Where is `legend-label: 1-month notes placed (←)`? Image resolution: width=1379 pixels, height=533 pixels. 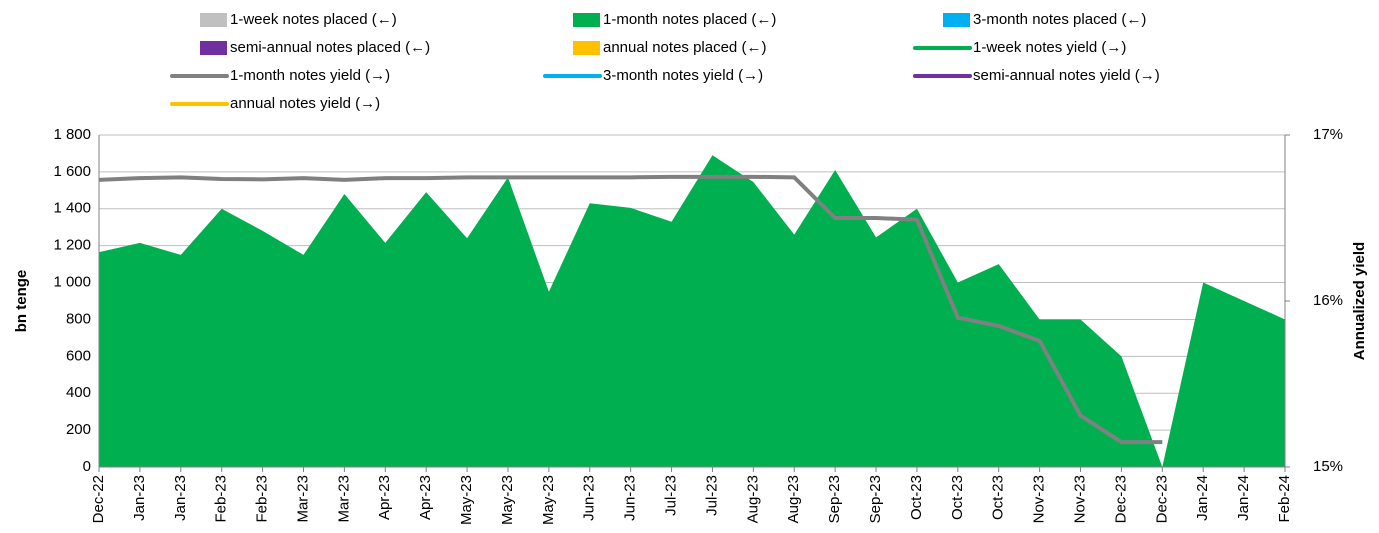
legend-label: 1-month notes placed (←) is located at coordinates (689, 19).